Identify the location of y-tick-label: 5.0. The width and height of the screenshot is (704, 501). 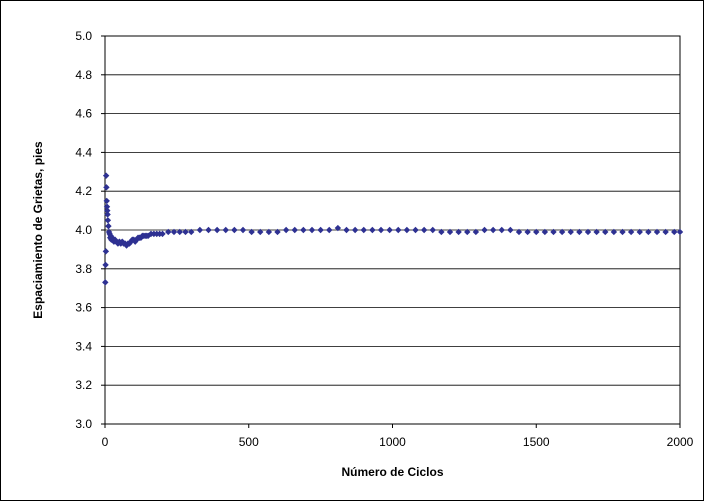
(83, 36).